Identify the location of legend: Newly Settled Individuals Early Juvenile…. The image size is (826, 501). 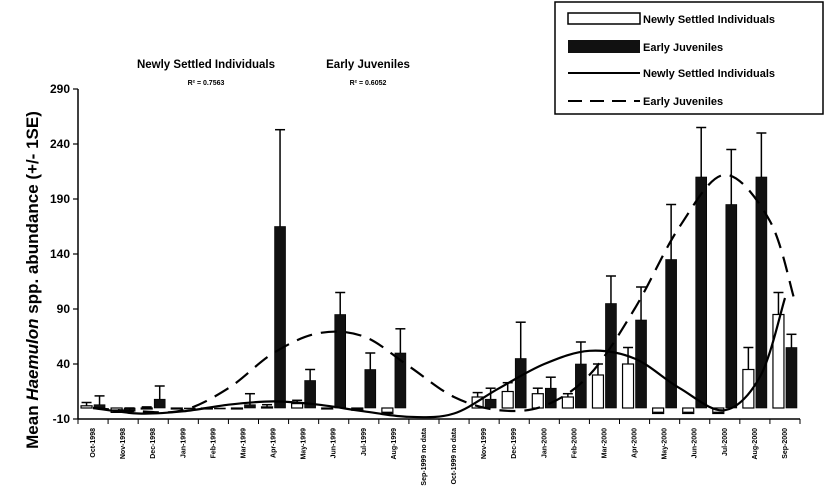
(689, 58).